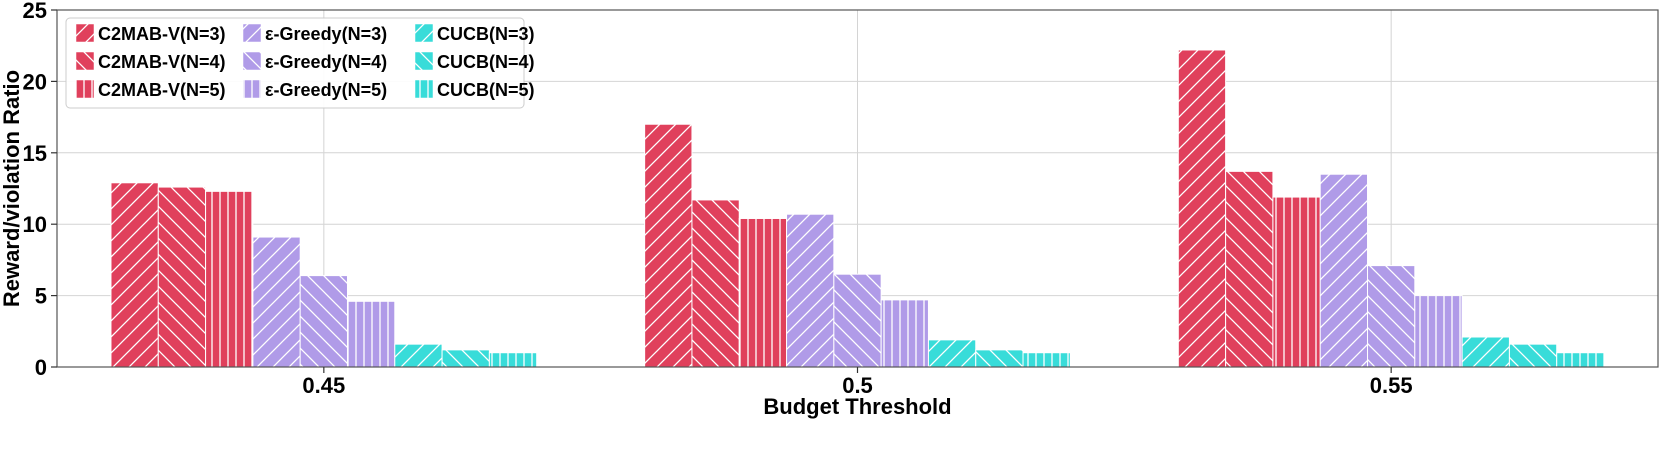 The height and width of the screenshot is (449, 1661). I want to click on y-tick-label: 5, so click(41, 296).